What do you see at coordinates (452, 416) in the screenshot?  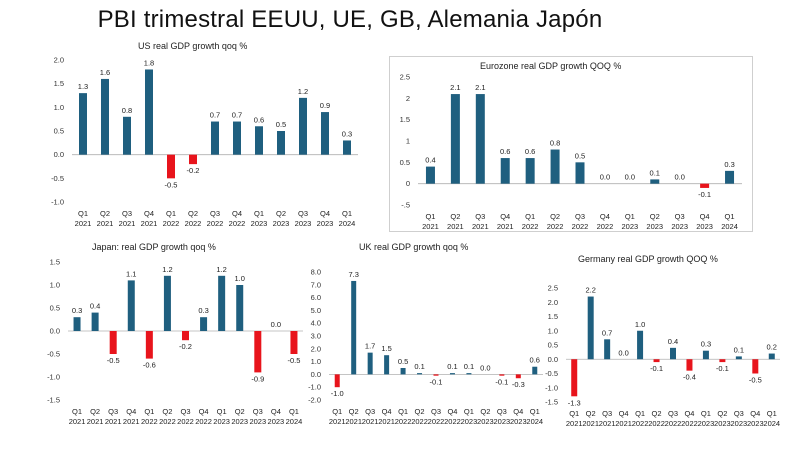 I see `x-tick-label: Q4 2022` at bounding box center [452, 416].